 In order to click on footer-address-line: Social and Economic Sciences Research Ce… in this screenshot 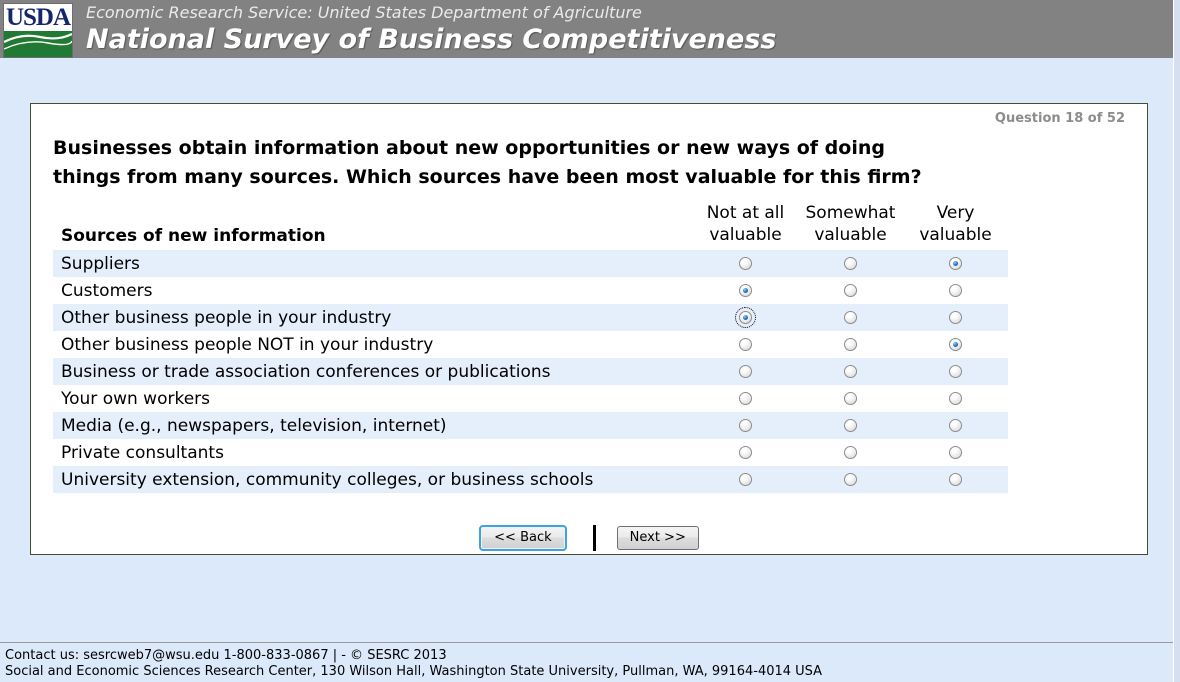, I will do `click(414, 671)`.